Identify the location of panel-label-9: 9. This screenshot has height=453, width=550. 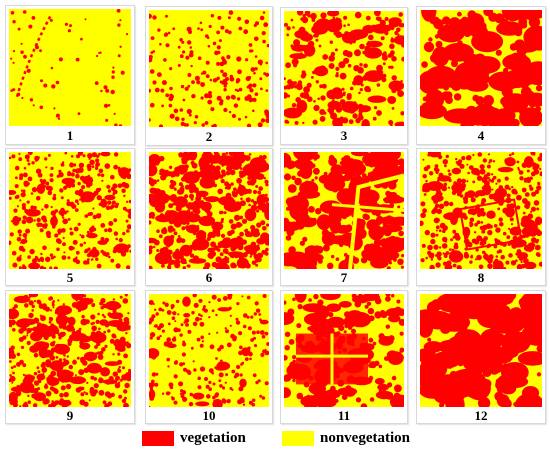
(70, 415).